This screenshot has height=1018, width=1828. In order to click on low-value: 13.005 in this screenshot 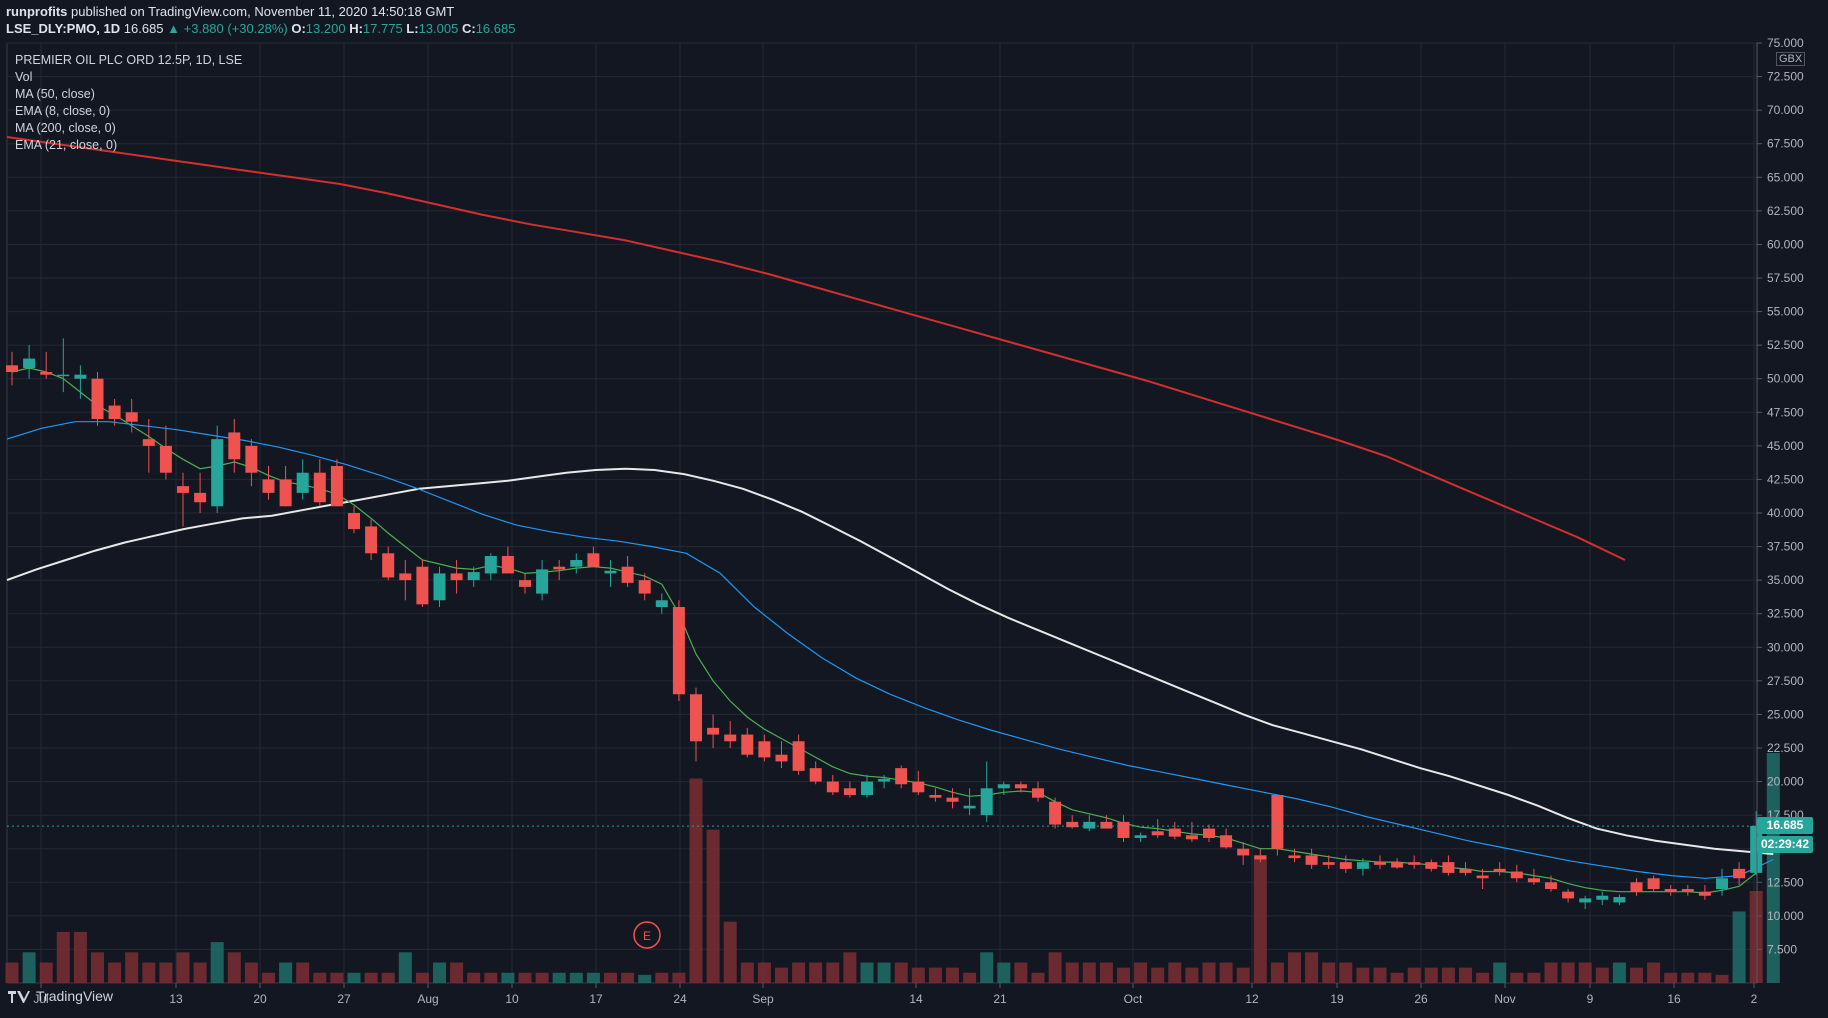, I will do `click(438, 28)`.